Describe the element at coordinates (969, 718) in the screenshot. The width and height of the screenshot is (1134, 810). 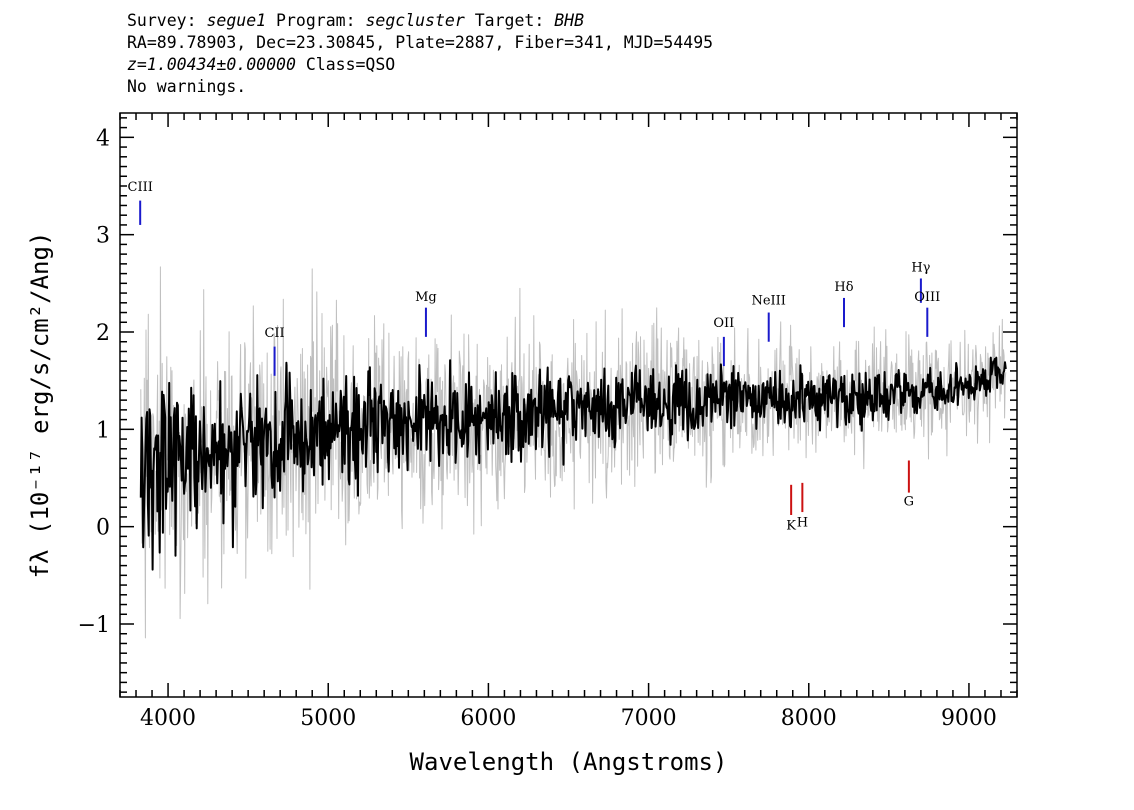
I see `x-tick-label: 9000` at that location.